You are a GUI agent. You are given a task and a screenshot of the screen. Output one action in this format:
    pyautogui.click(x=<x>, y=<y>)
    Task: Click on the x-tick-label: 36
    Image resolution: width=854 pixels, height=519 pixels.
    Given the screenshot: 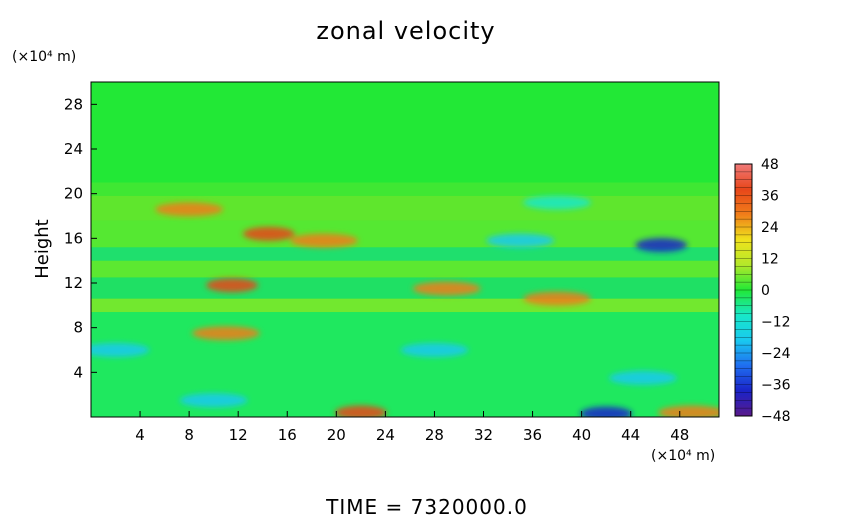 What is the action you would take?
    pyautogui.click(x=532, y=435)
    